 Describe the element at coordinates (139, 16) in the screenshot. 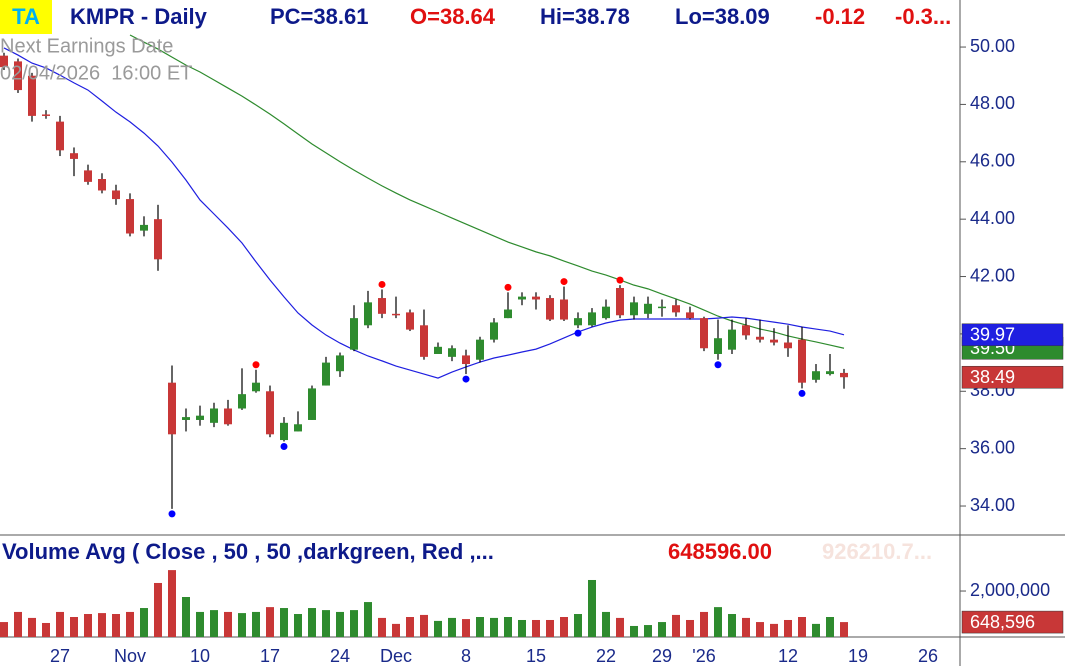

I see `header-item: KMPR - Daily` at that location.